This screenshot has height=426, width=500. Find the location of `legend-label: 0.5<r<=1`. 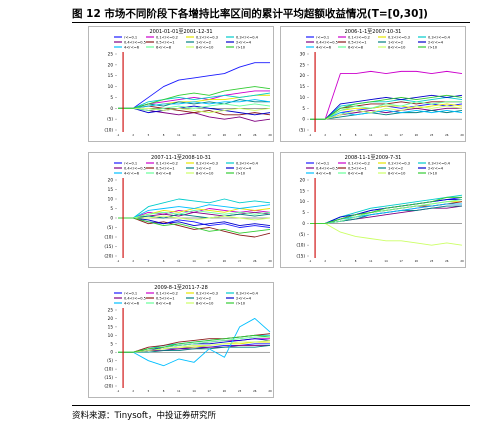

legend-label: 0.5<r<=1 is located at coordinates (165, 42).